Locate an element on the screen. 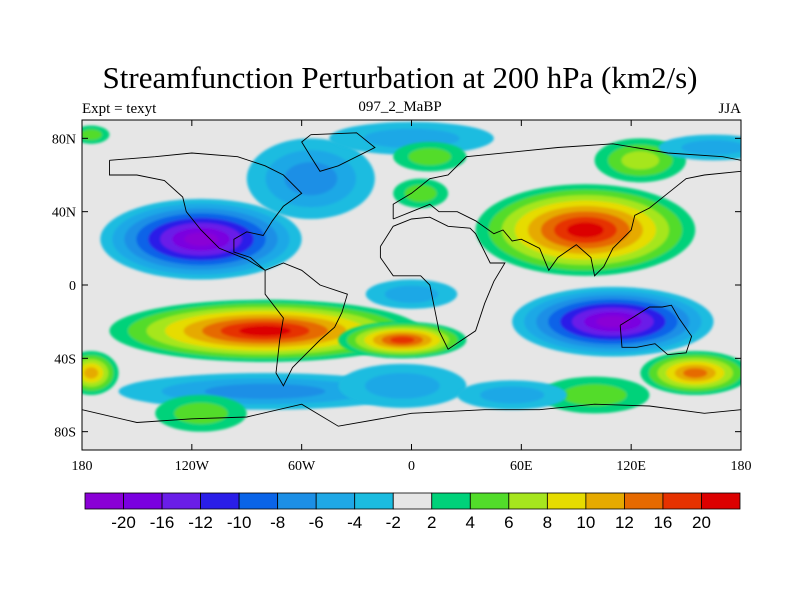 This screenshot has width=800, height=600. coastline-south-america is located at coordinates (306, 324).